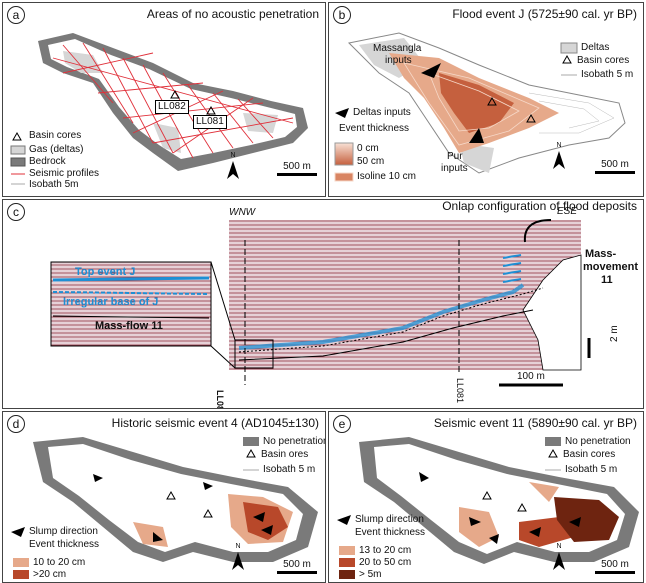 The width and height of the screenshot is (646, 583). I want to click on mass-movement-line1: Mass-, so click(601, 254).